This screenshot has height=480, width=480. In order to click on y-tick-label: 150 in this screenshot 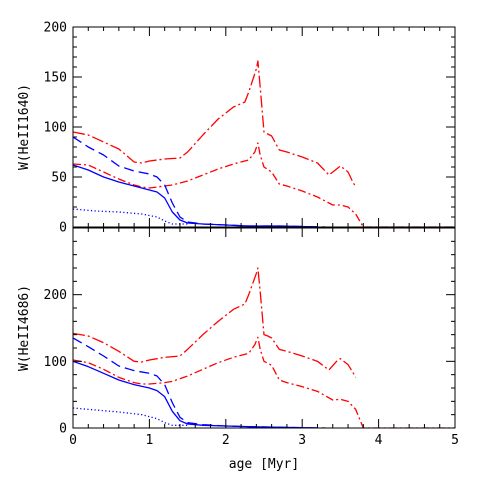, I will do `click(55, 78)`.